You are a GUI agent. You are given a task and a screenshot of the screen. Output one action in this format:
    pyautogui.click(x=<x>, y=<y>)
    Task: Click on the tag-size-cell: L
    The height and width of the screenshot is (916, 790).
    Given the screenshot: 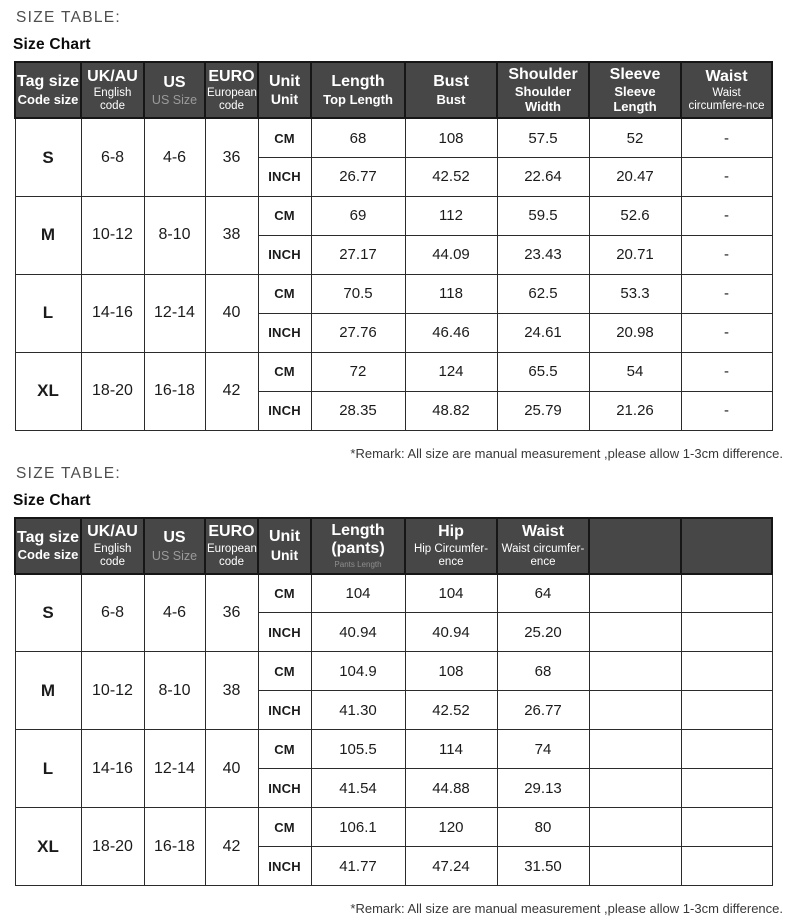 What is the action you would take?
    pyautogui.click(x=48, y=769)
    